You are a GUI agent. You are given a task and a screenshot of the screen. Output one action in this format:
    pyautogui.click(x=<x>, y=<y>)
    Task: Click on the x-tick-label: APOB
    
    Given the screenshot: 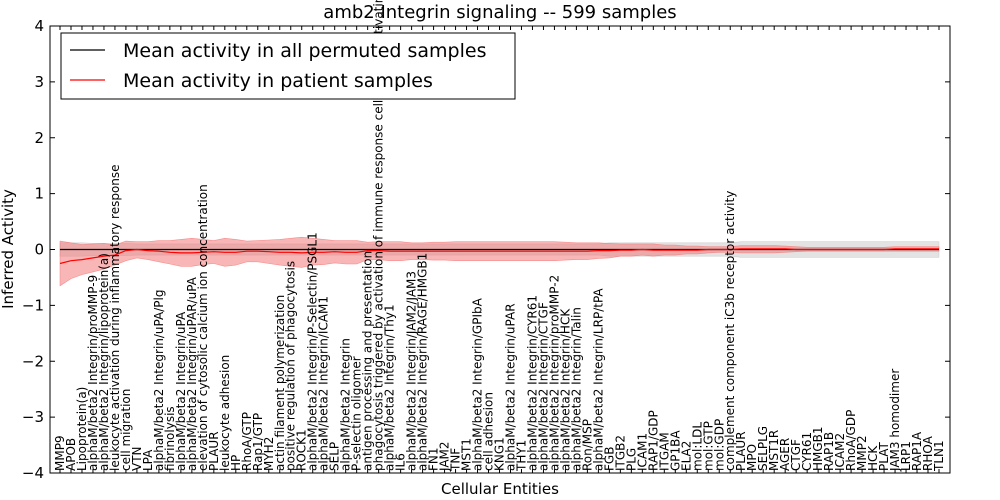 What is the action you would take?
    pyautogui.click(x=71, y=454)
    